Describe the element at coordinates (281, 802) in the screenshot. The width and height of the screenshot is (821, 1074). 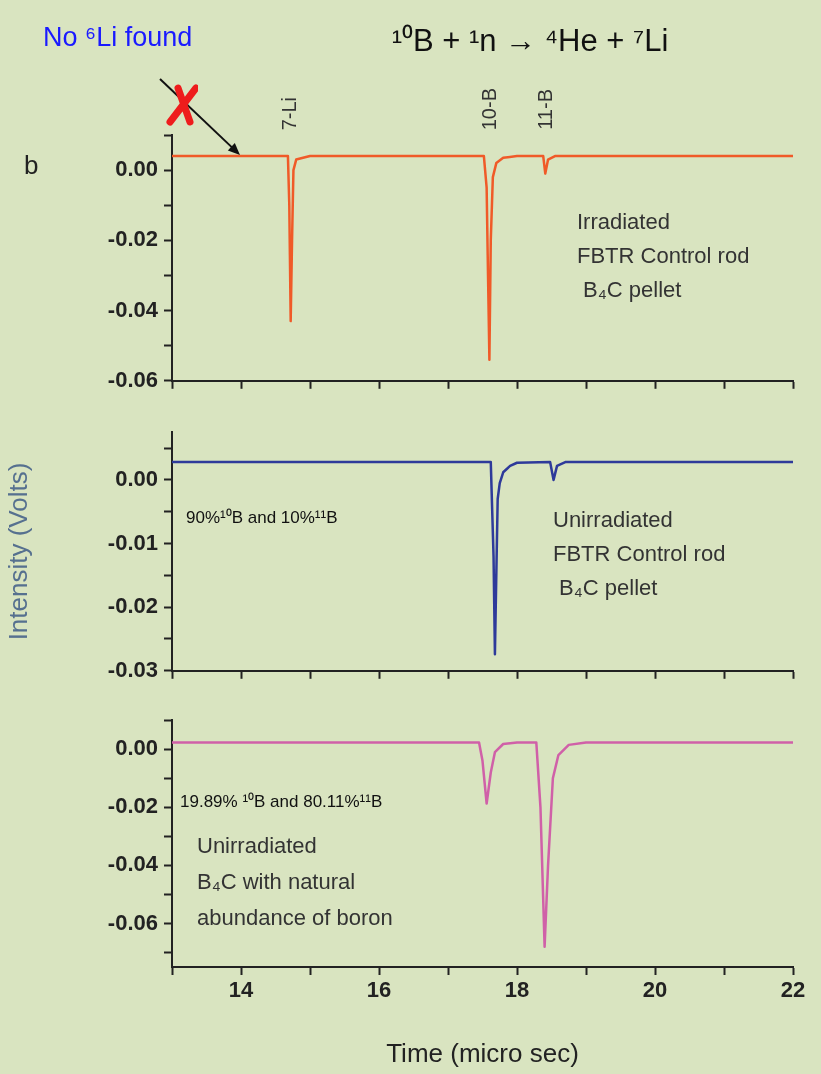
I see `annotation: 19.89% ¹⁰B and 80.11%¹¹B` at that location.